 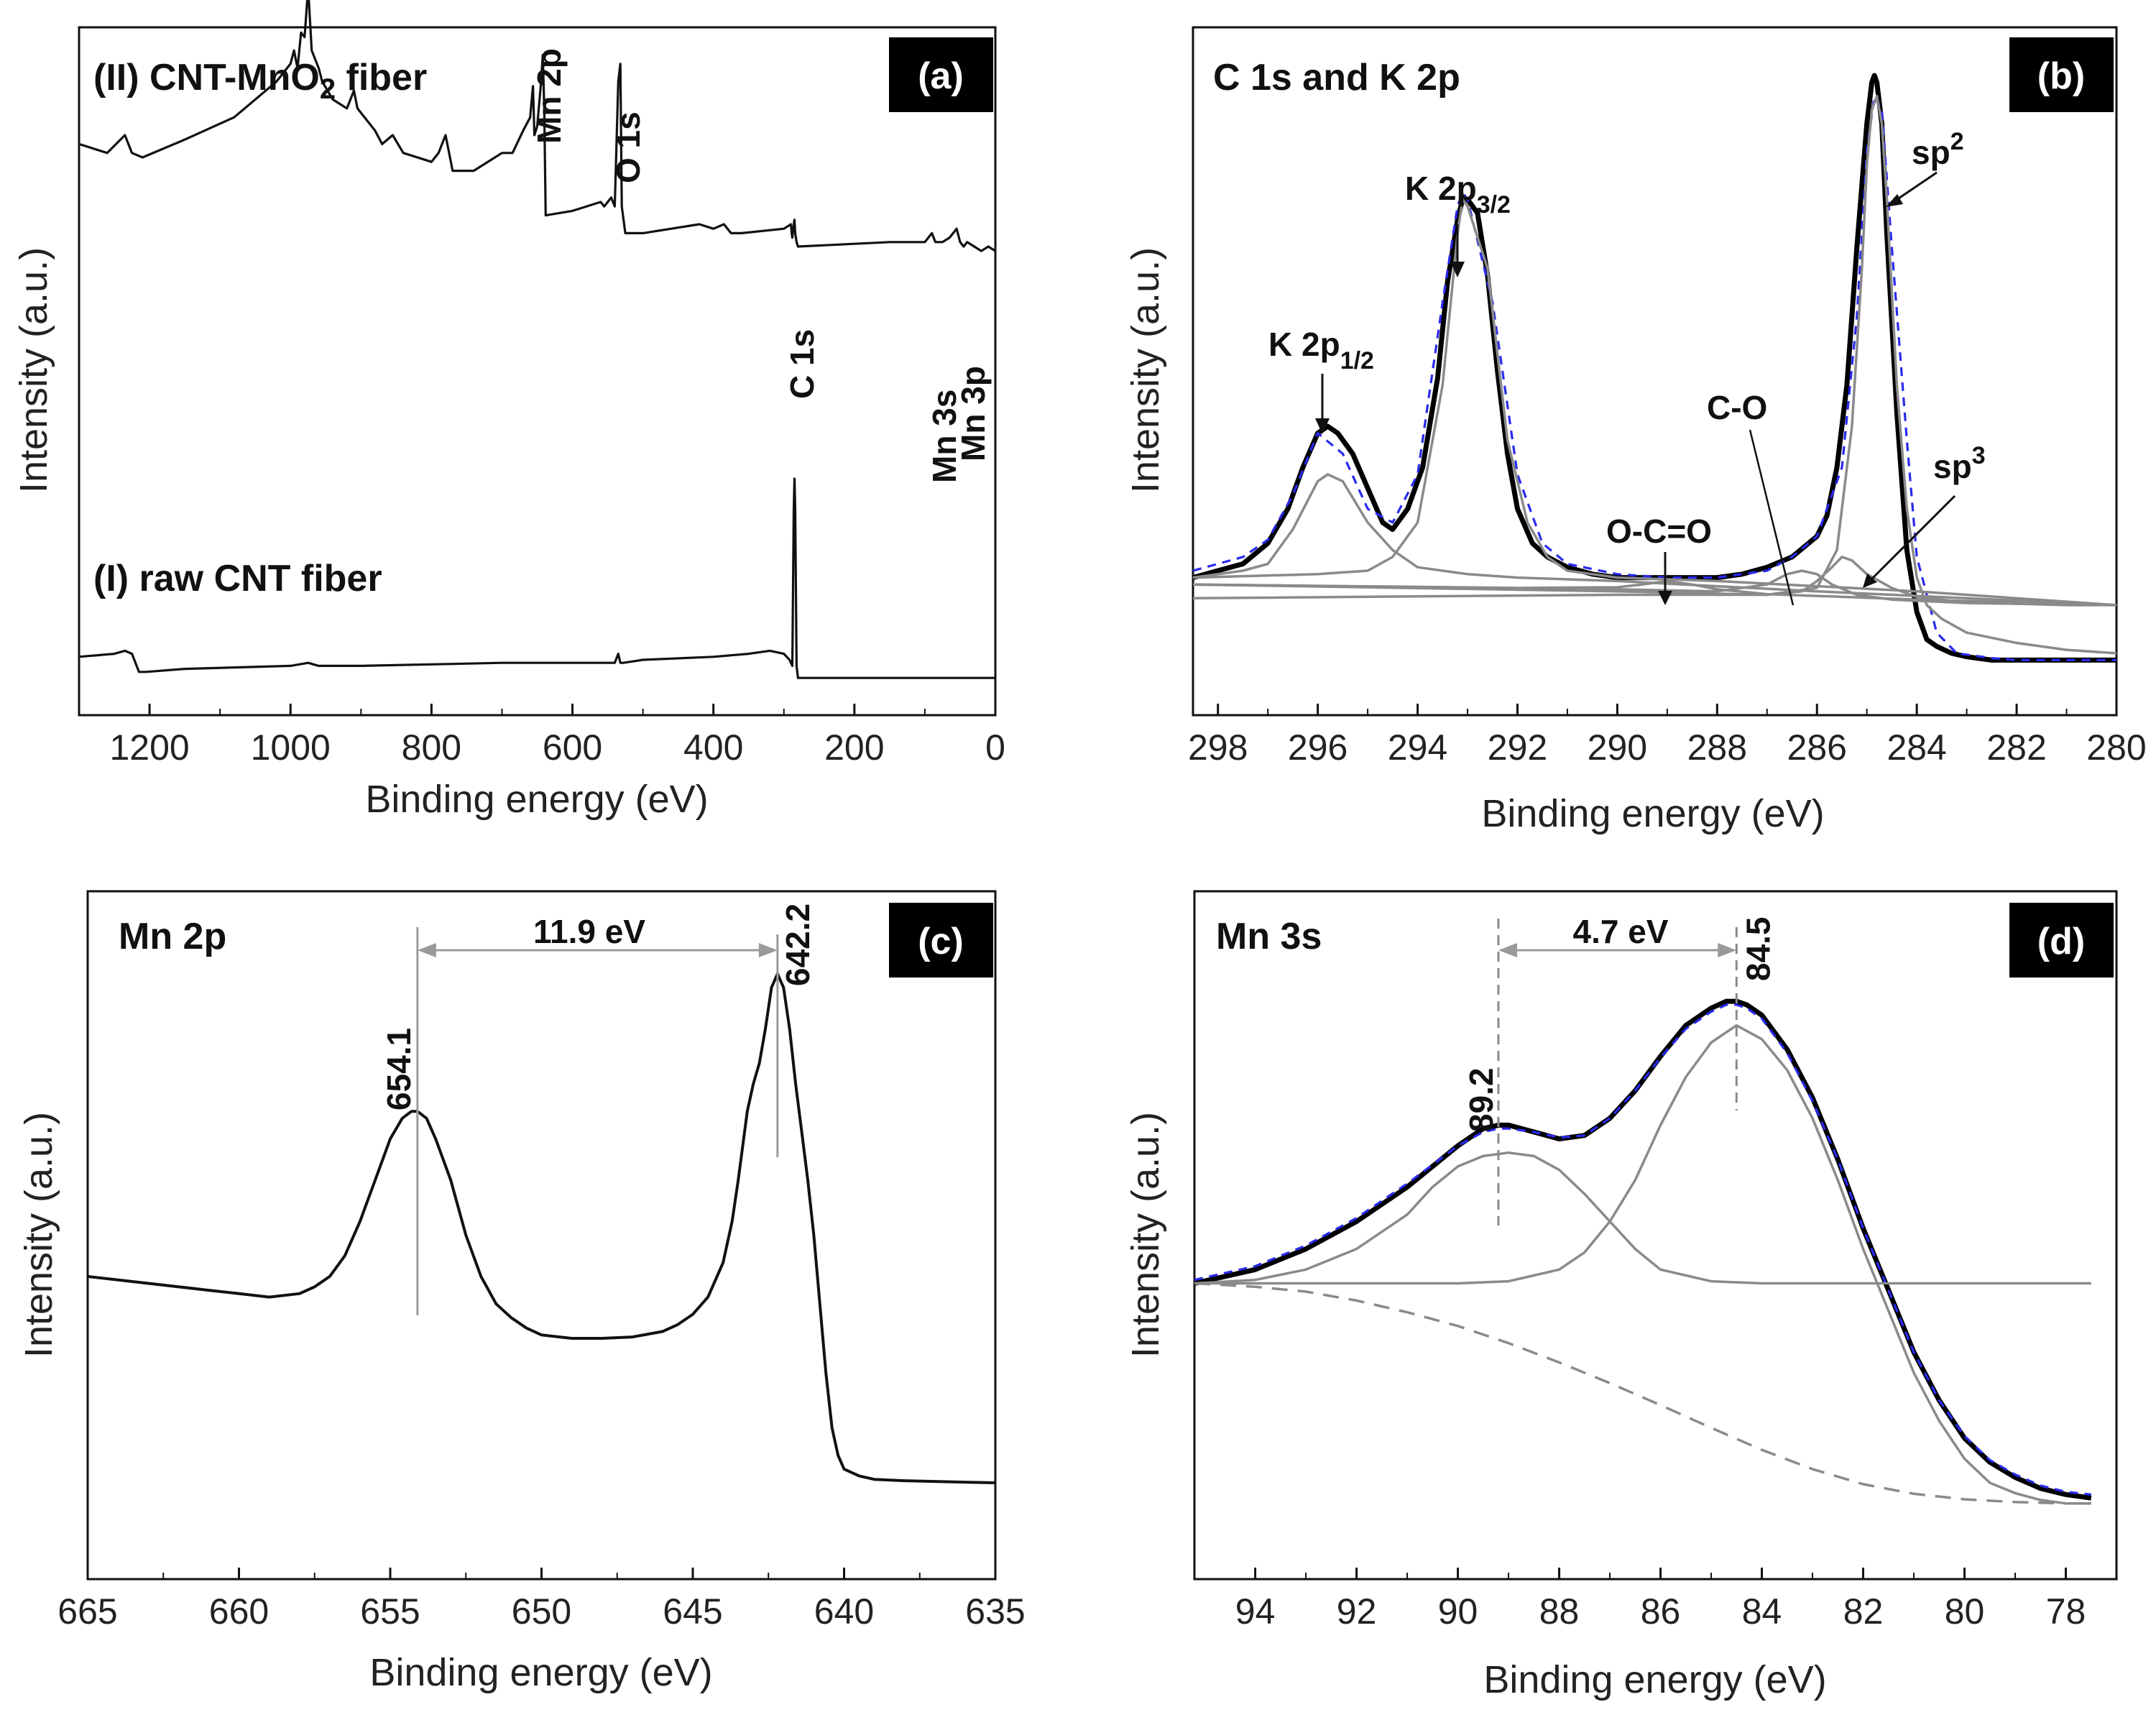 I want to click on x-axis-label-d: Binding energy (eV), so click(x=1654, y=1679).